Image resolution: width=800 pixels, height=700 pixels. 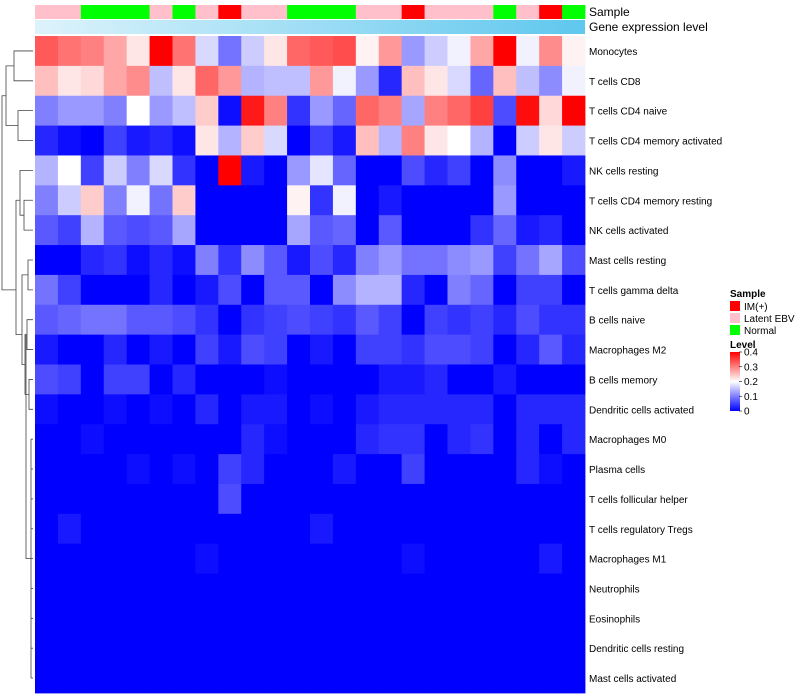 I want to click on legend-sample-title: Sample, so click(x=748, y=294).